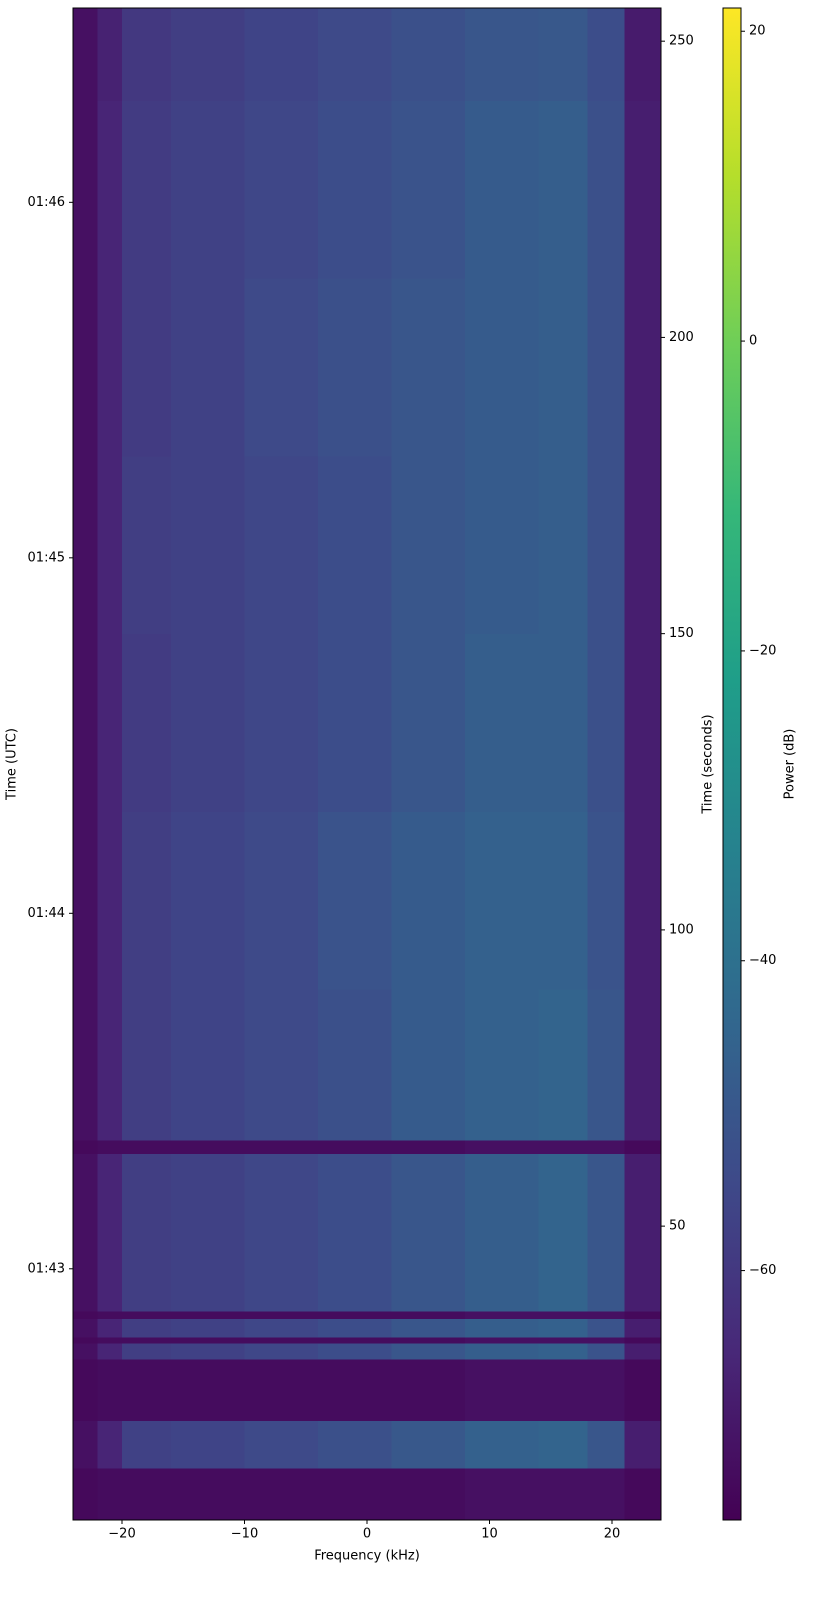  What do you see at coordinates (681, 337) in the screenshot?
I see `y2-tick-label: 200` at bounding box center [681, 337].